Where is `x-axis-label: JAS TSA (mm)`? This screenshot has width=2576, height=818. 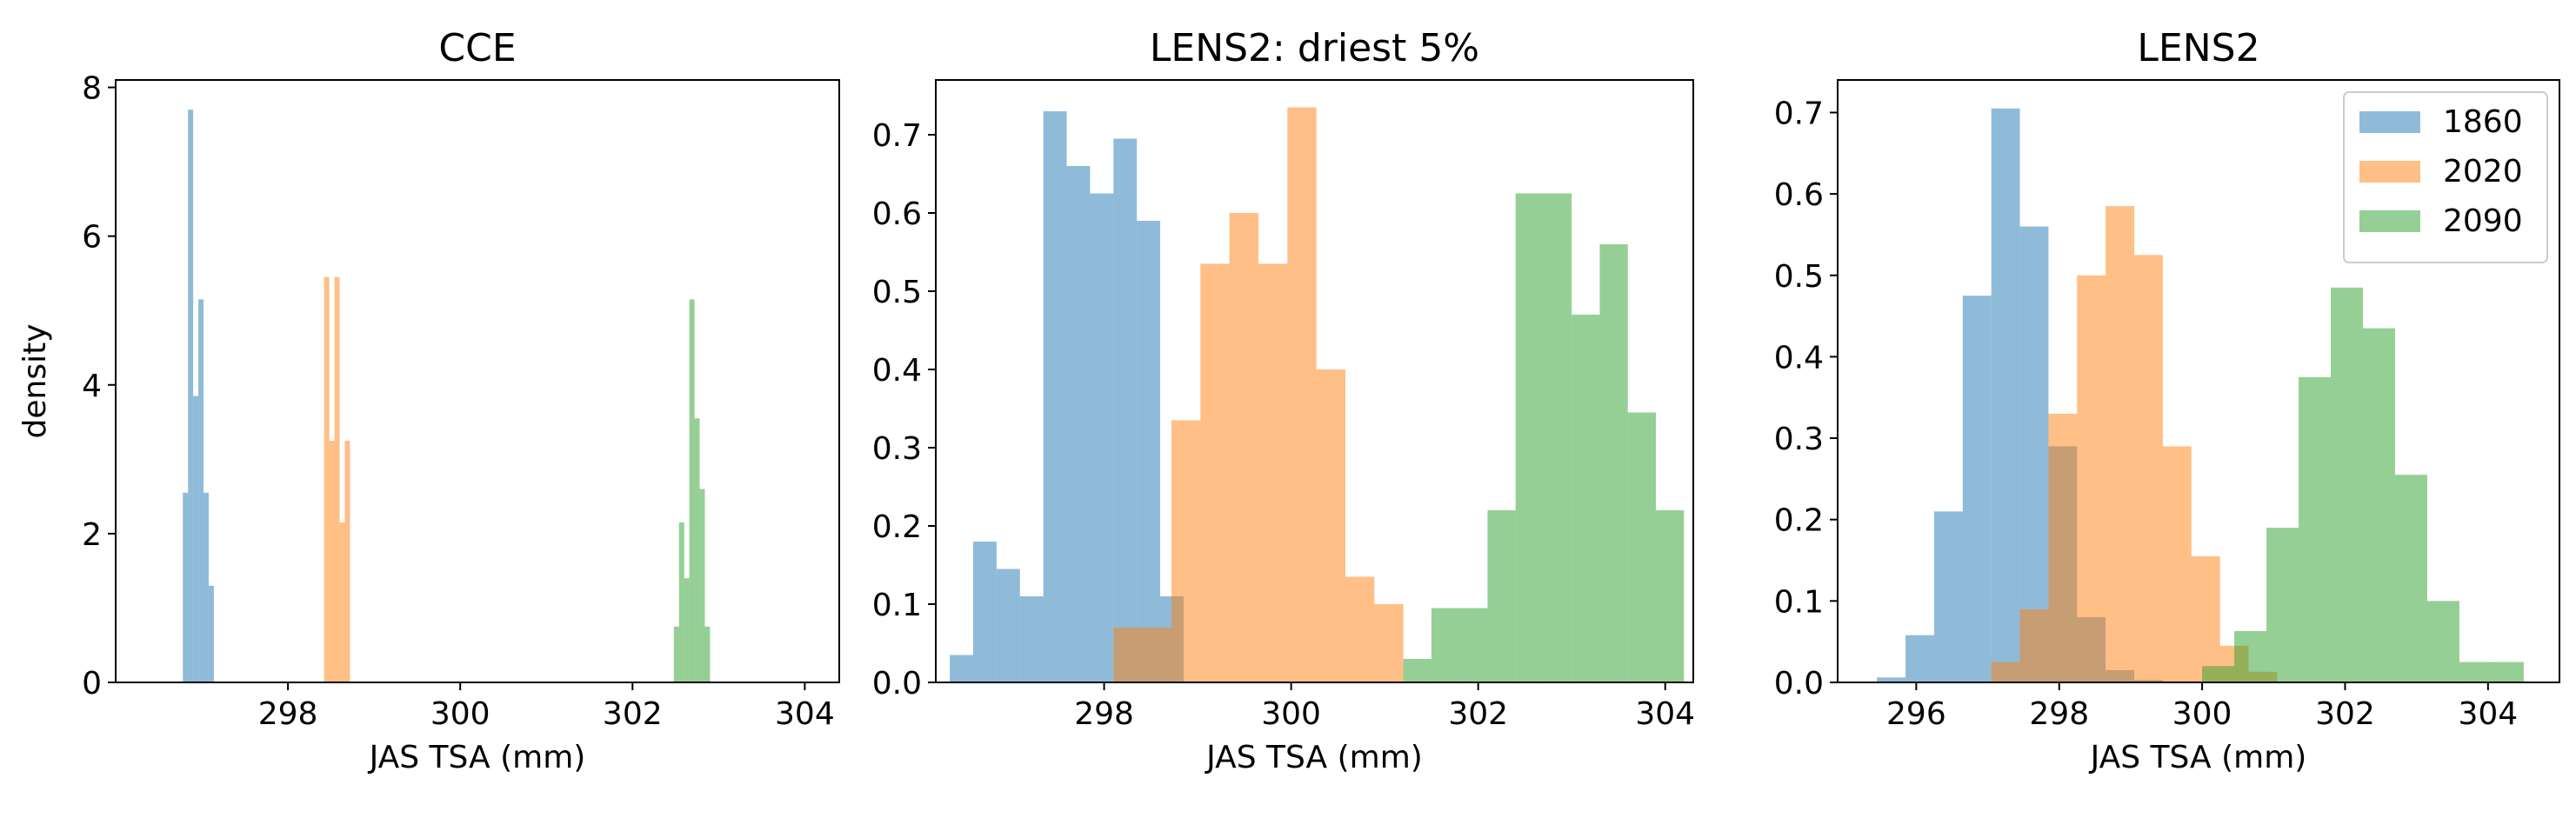
x-axis-label: JAS TSA (mm) is located at coordinates (2198, 757).